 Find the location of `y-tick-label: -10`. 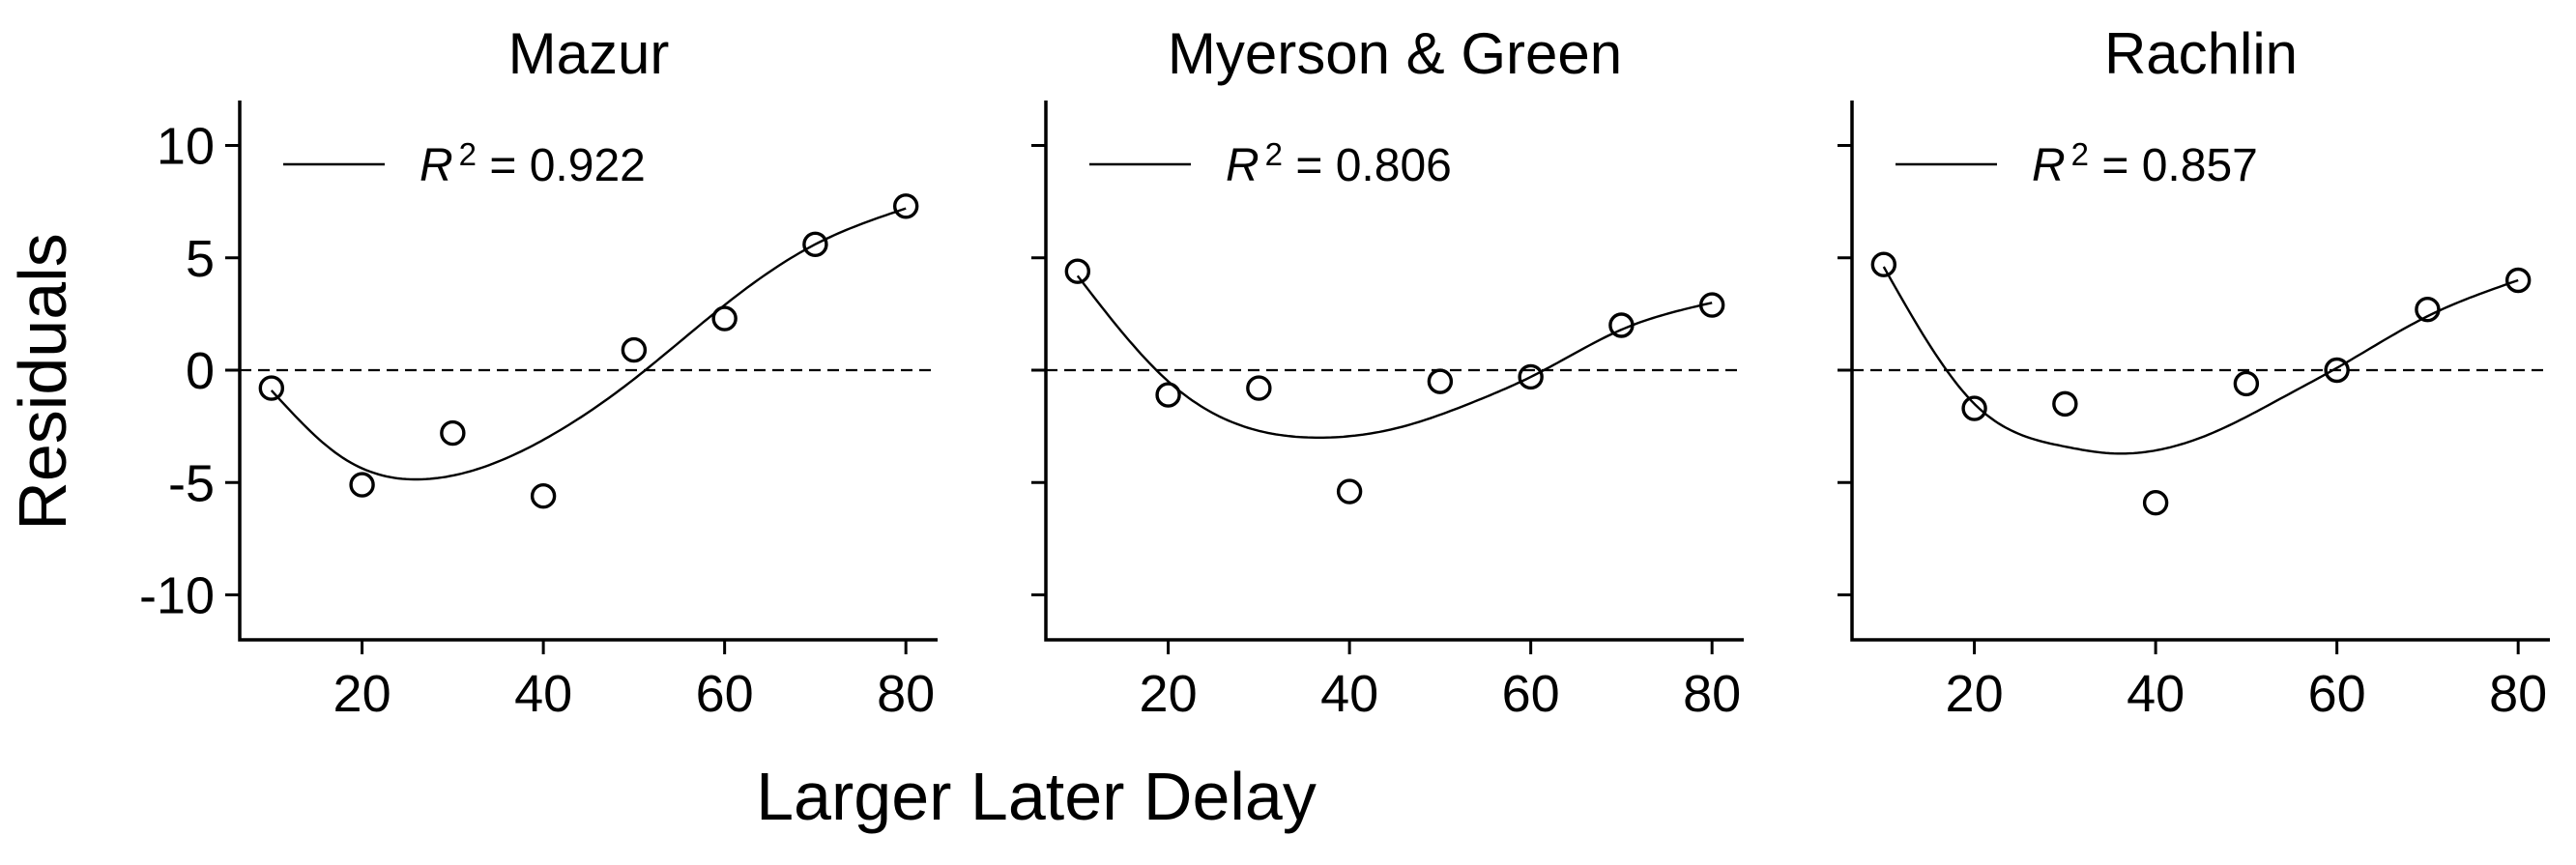

y-tick-label: -10 is located at coordinates (177, 596).